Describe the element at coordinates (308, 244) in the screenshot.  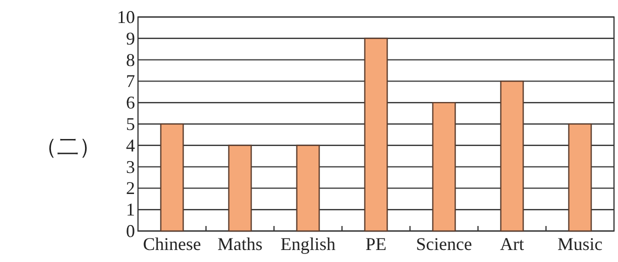
I see `x-tick-label: English` at that location.